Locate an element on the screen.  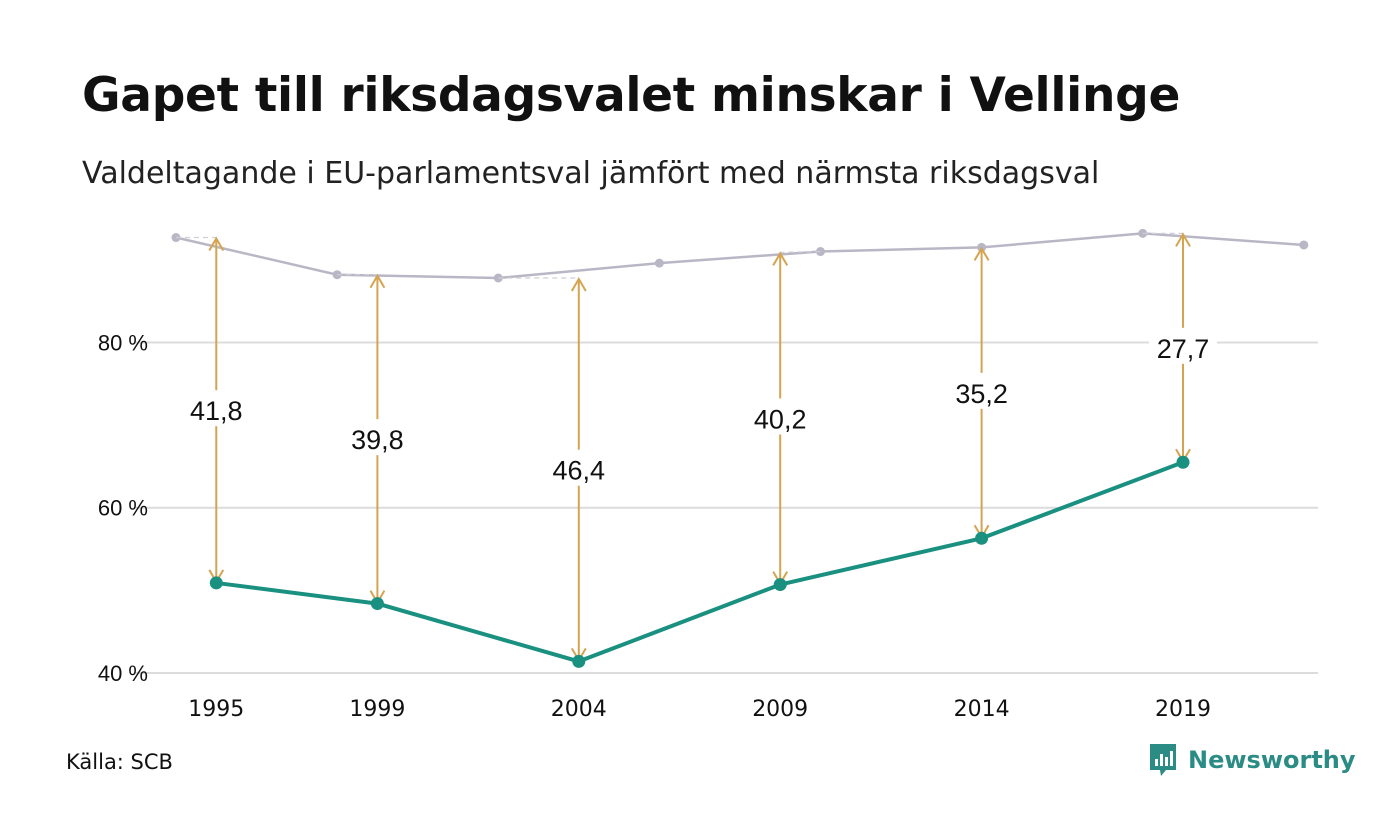
x-tick-label: 2014 is located at coordinates (982, 709).